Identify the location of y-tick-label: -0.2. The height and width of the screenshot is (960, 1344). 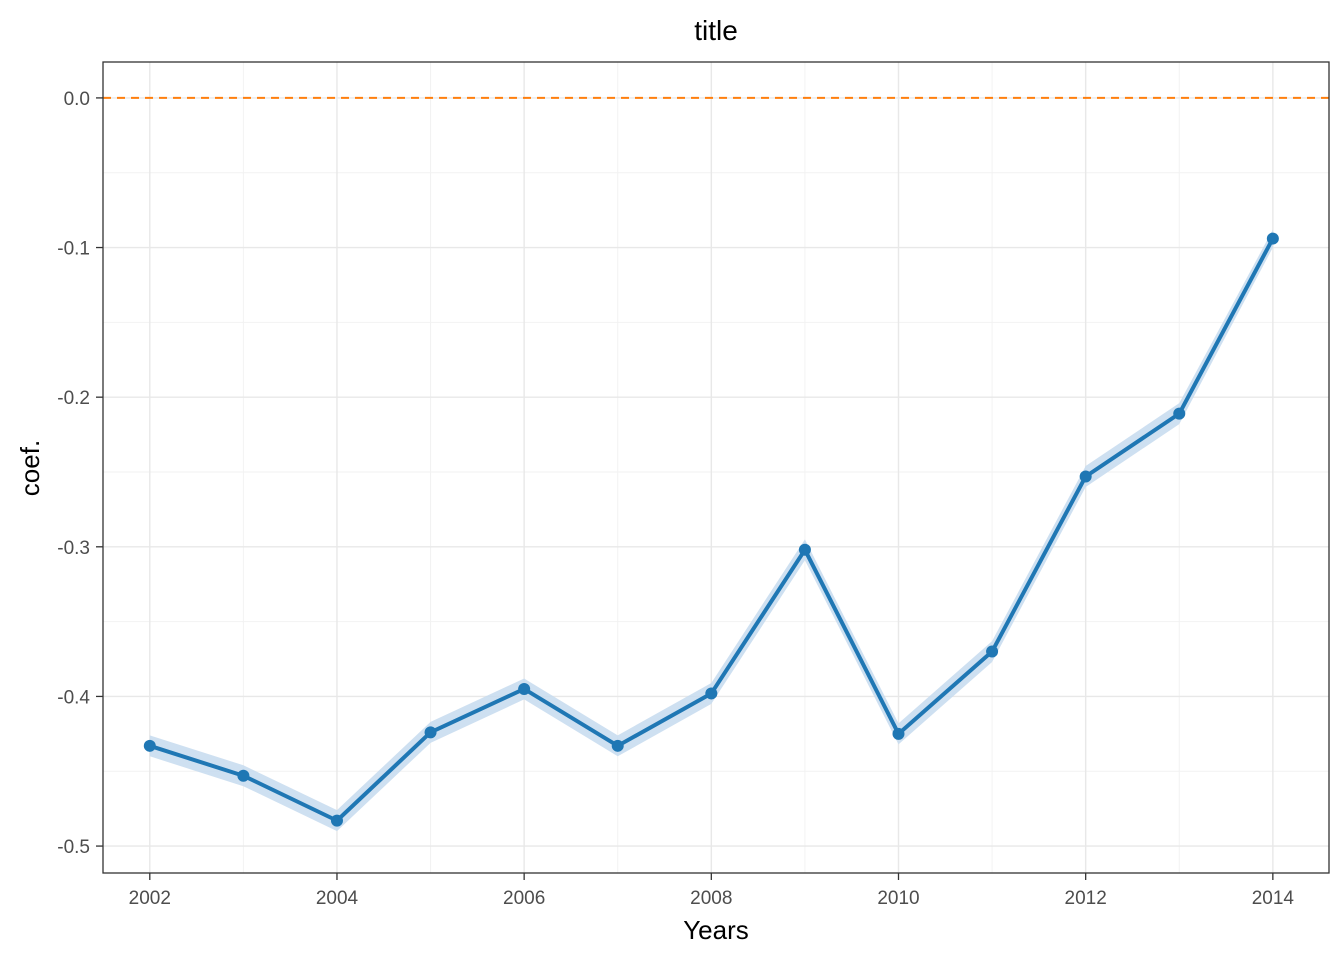
(73, 398).